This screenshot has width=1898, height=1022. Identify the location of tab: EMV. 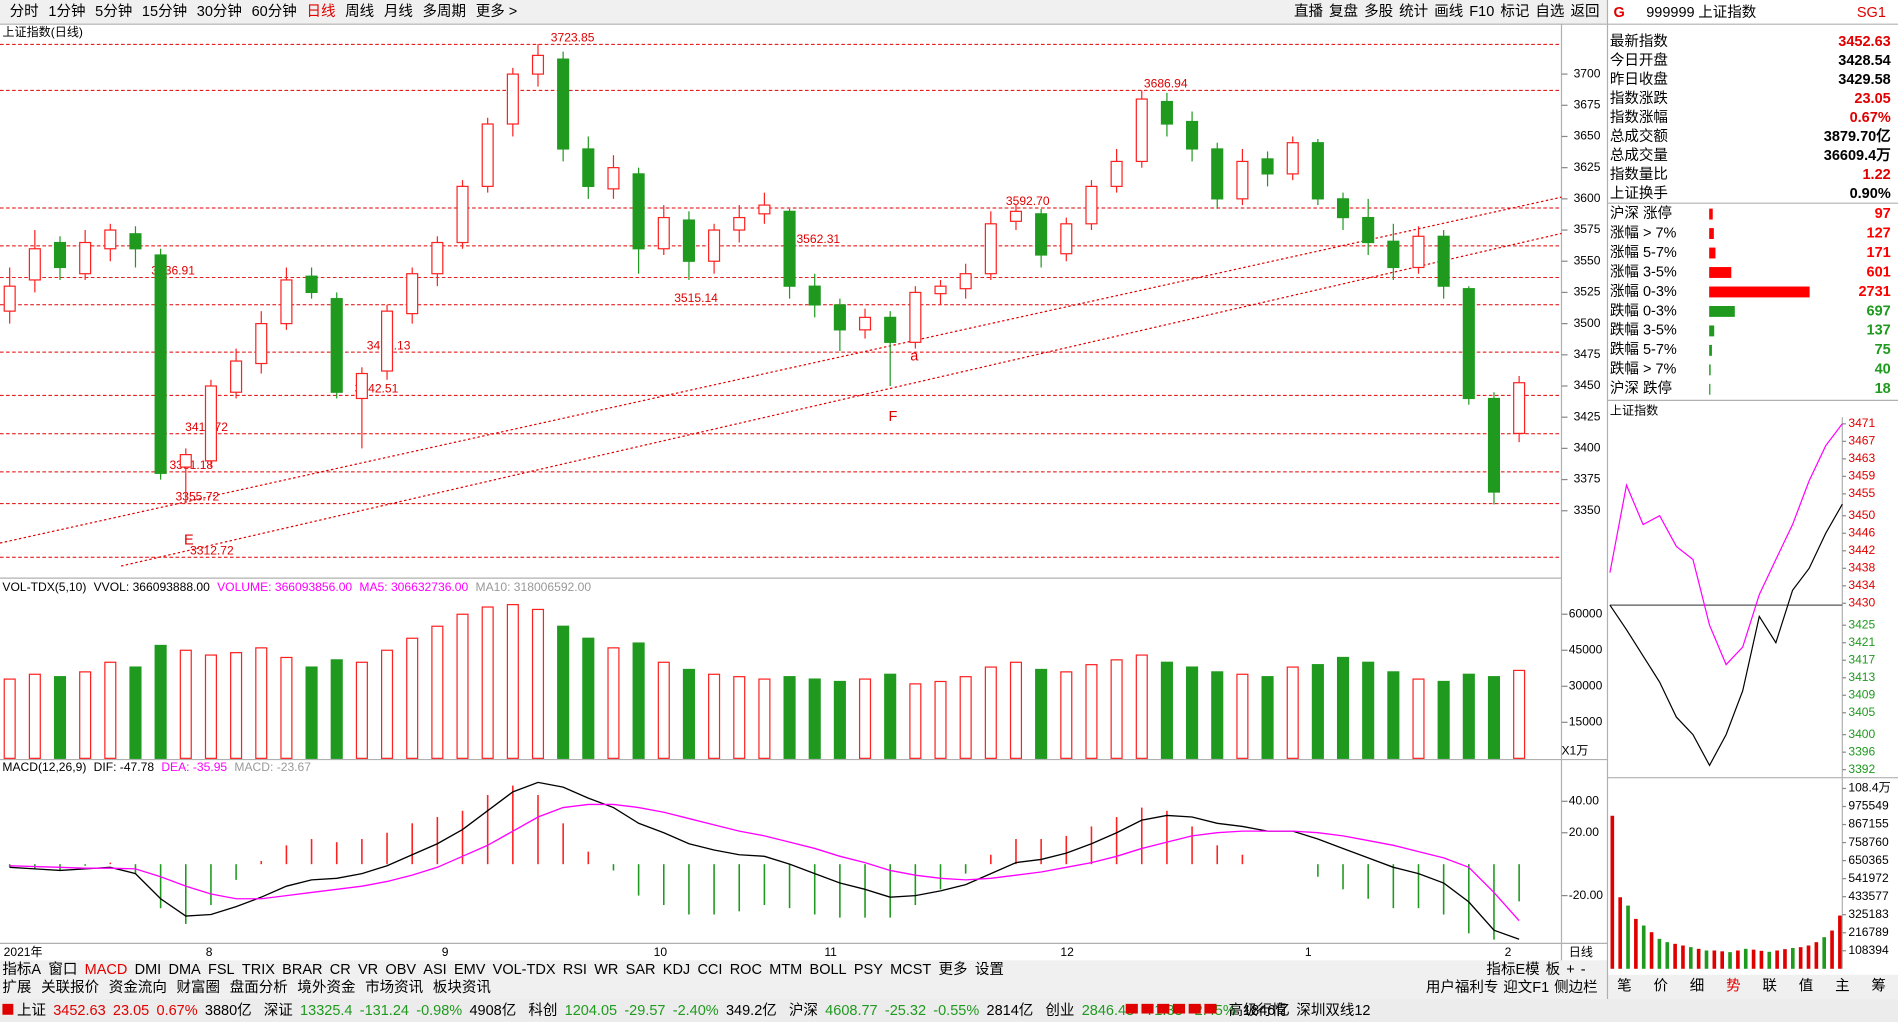
(470, 970).